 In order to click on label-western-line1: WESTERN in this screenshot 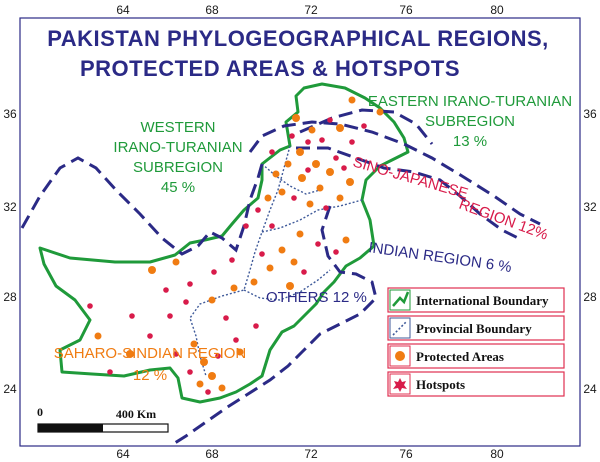, I will do `click(178, 127)`.